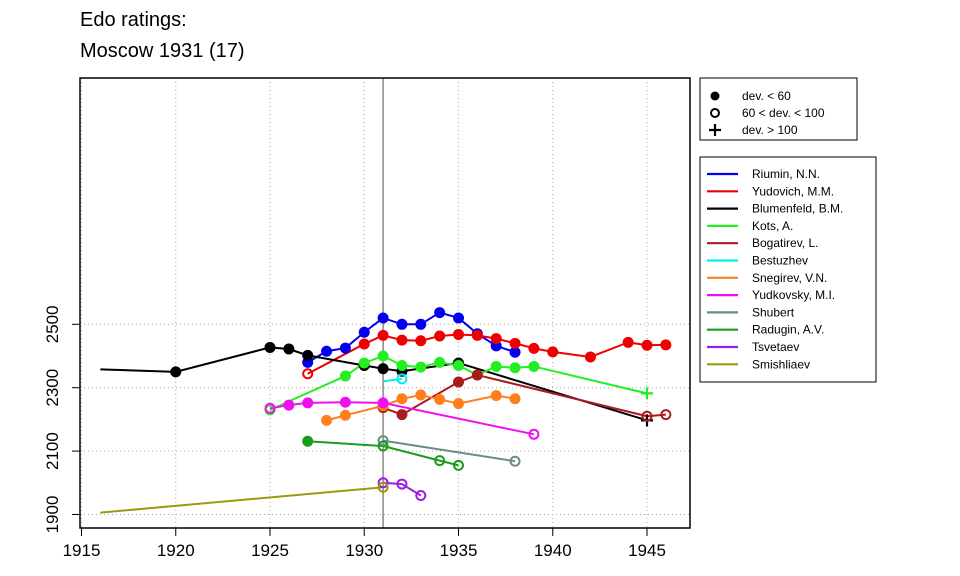 The width and height of the screenshot is (960, 576). Describe the element at coordinates (647, 550) in the screenshot. I see `x-tick-label: 1945` at that location.